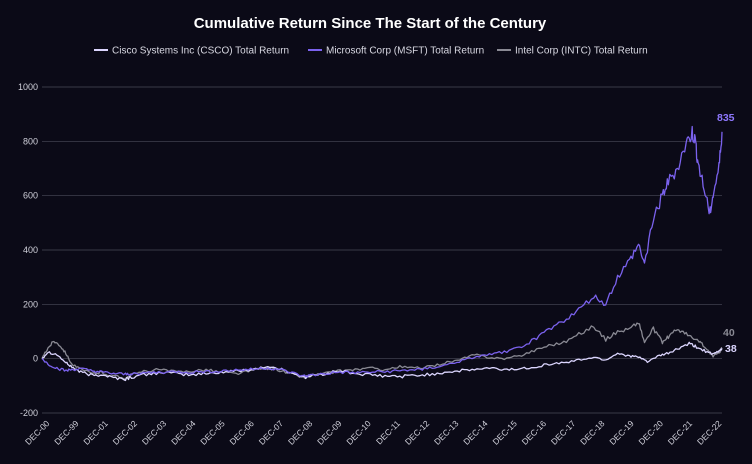  What do you see at coordinates (726, 118) in the screenshot?
I see `end-label: 835` at bounding box center [726, 118].